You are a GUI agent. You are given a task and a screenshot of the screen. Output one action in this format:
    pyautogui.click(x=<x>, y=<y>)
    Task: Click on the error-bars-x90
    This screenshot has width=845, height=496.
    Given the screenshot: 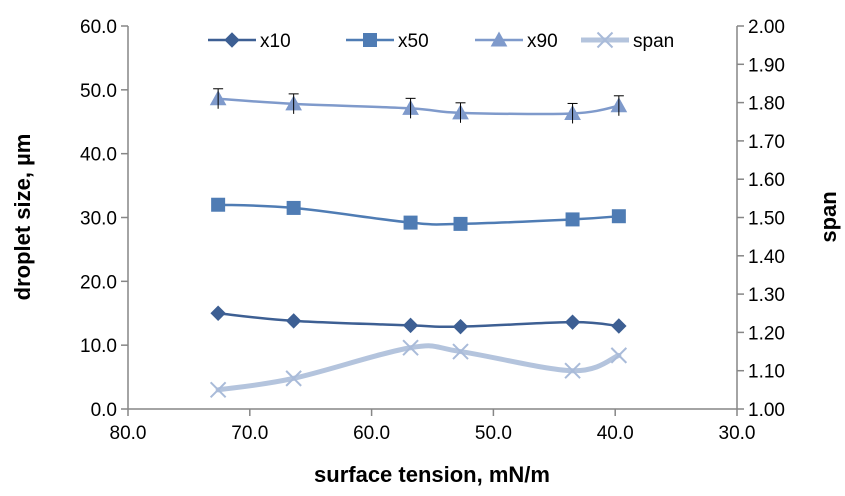 What is the action you would take?
    pyautogui.click(x=418, y=106)
    